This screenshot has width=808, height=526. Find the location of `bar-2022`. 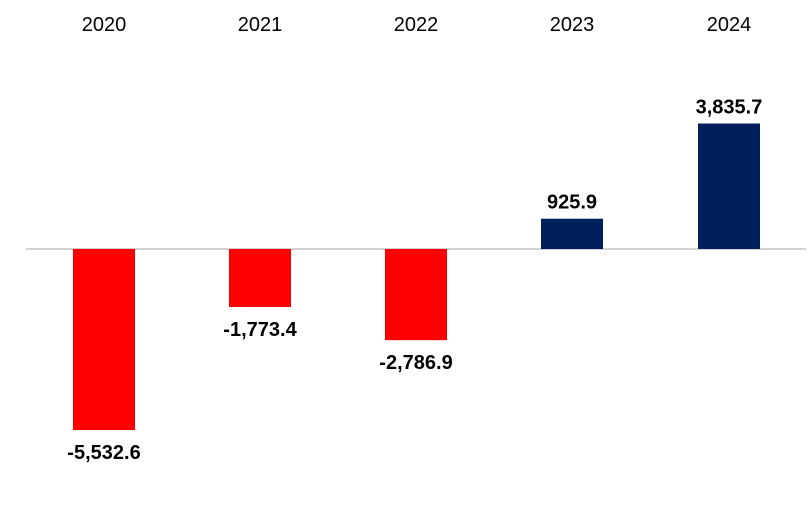

bar-2022 is located at coordinates (416, 295).